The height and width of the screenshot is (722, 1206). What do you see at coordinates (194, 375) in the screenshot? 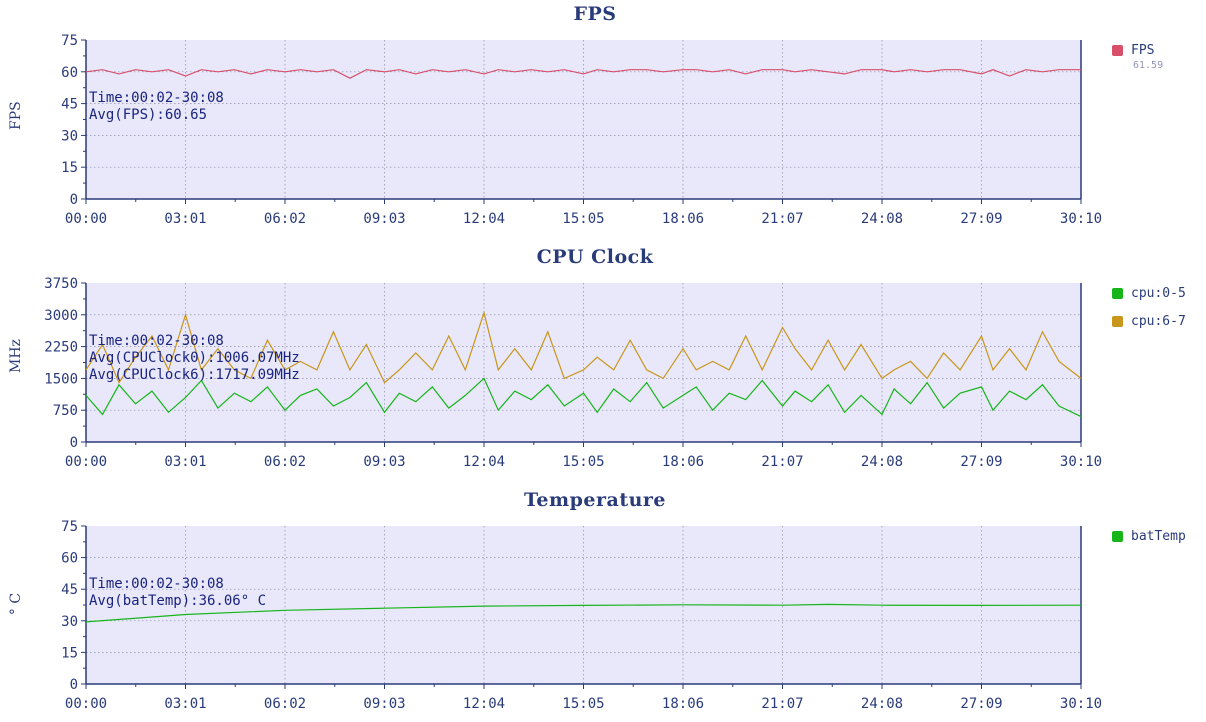
I see `annotation-line: Avg(CPUClock6):1717.09MHz` at bounding box center [194, 375].